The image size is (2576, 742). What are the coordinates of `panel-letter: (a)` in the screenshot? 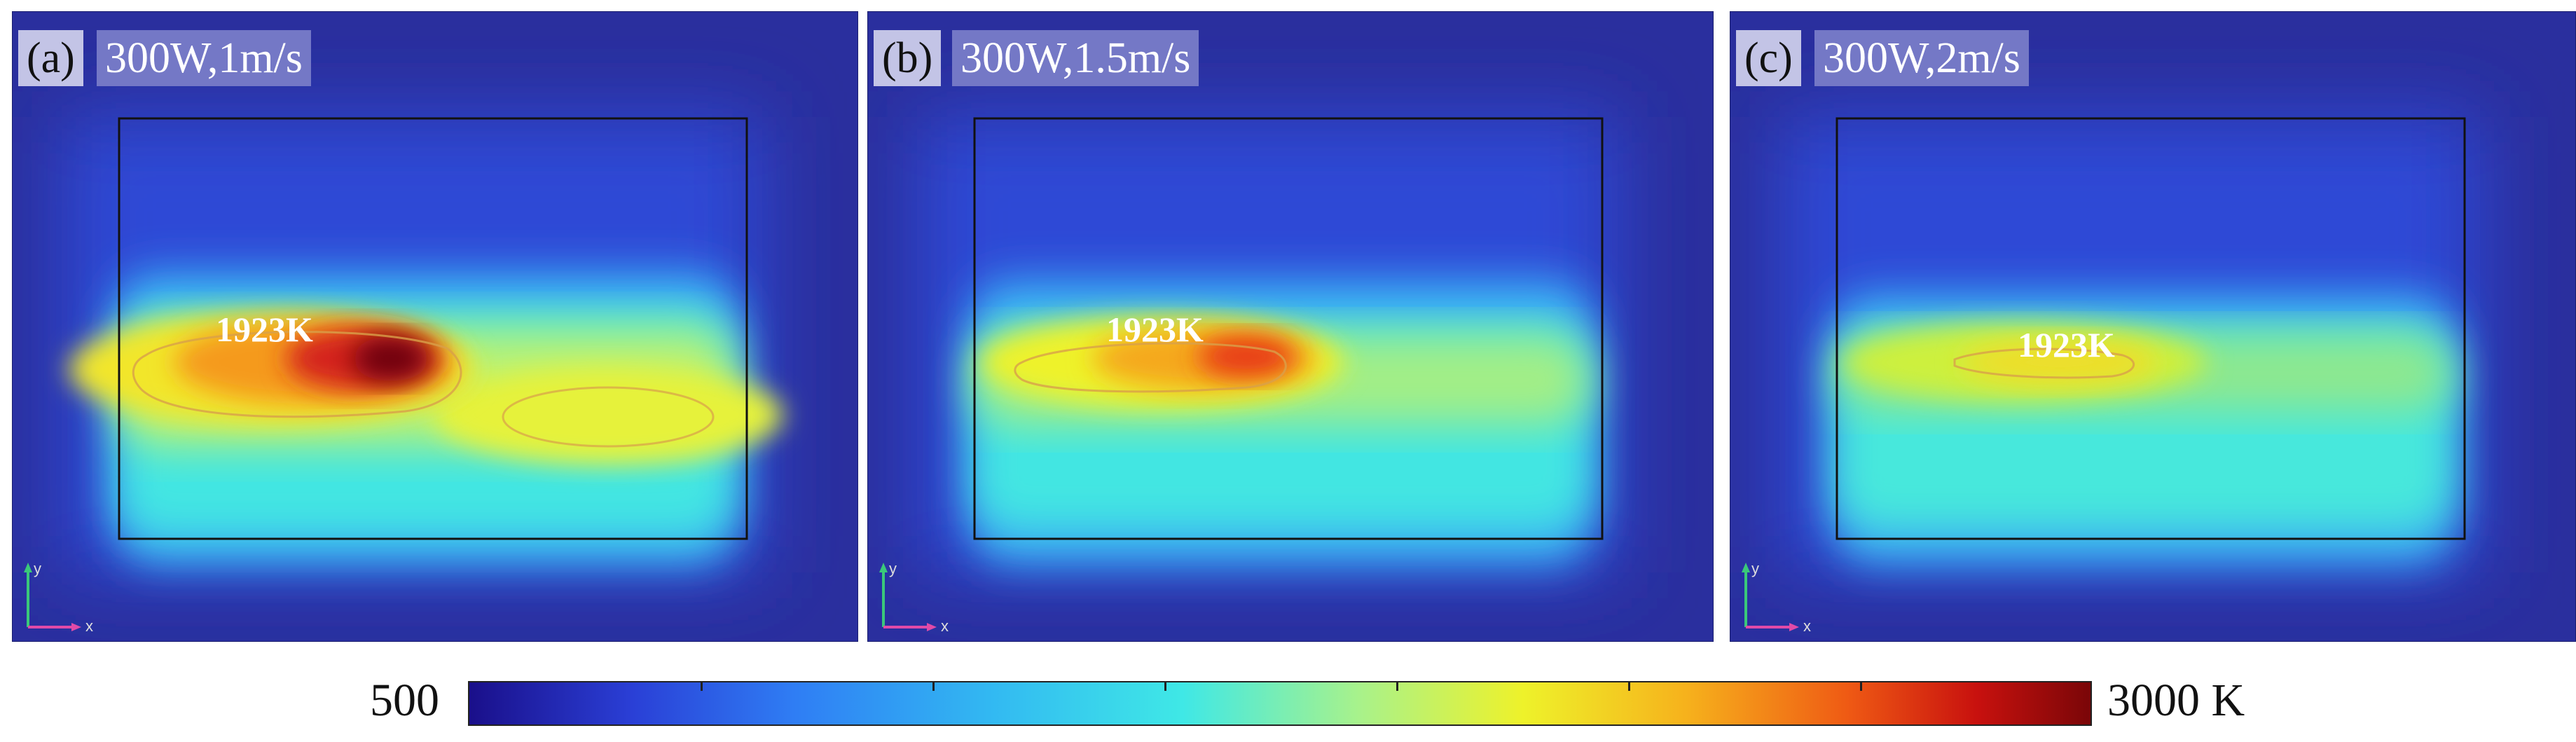 It's located at (50, 58).